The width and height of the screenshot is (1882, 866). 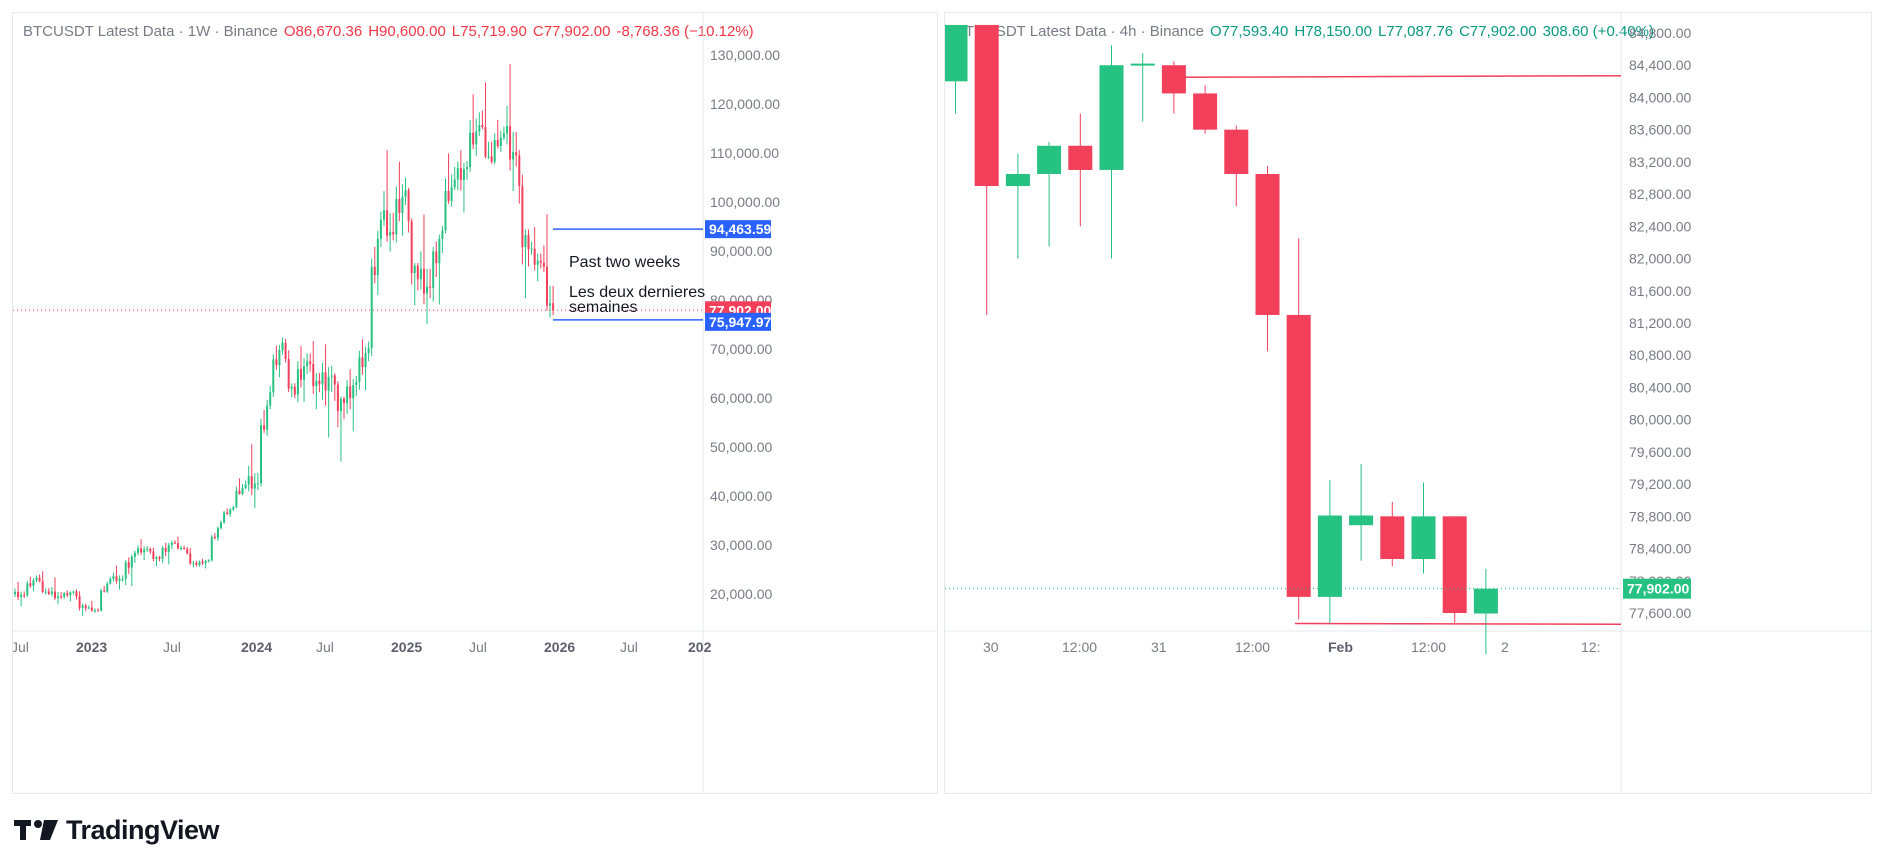 What do you see at coordinates (571, 31) in the screenshot?
I see `close-value: C77,902.00` at bounding box center [571, 31].